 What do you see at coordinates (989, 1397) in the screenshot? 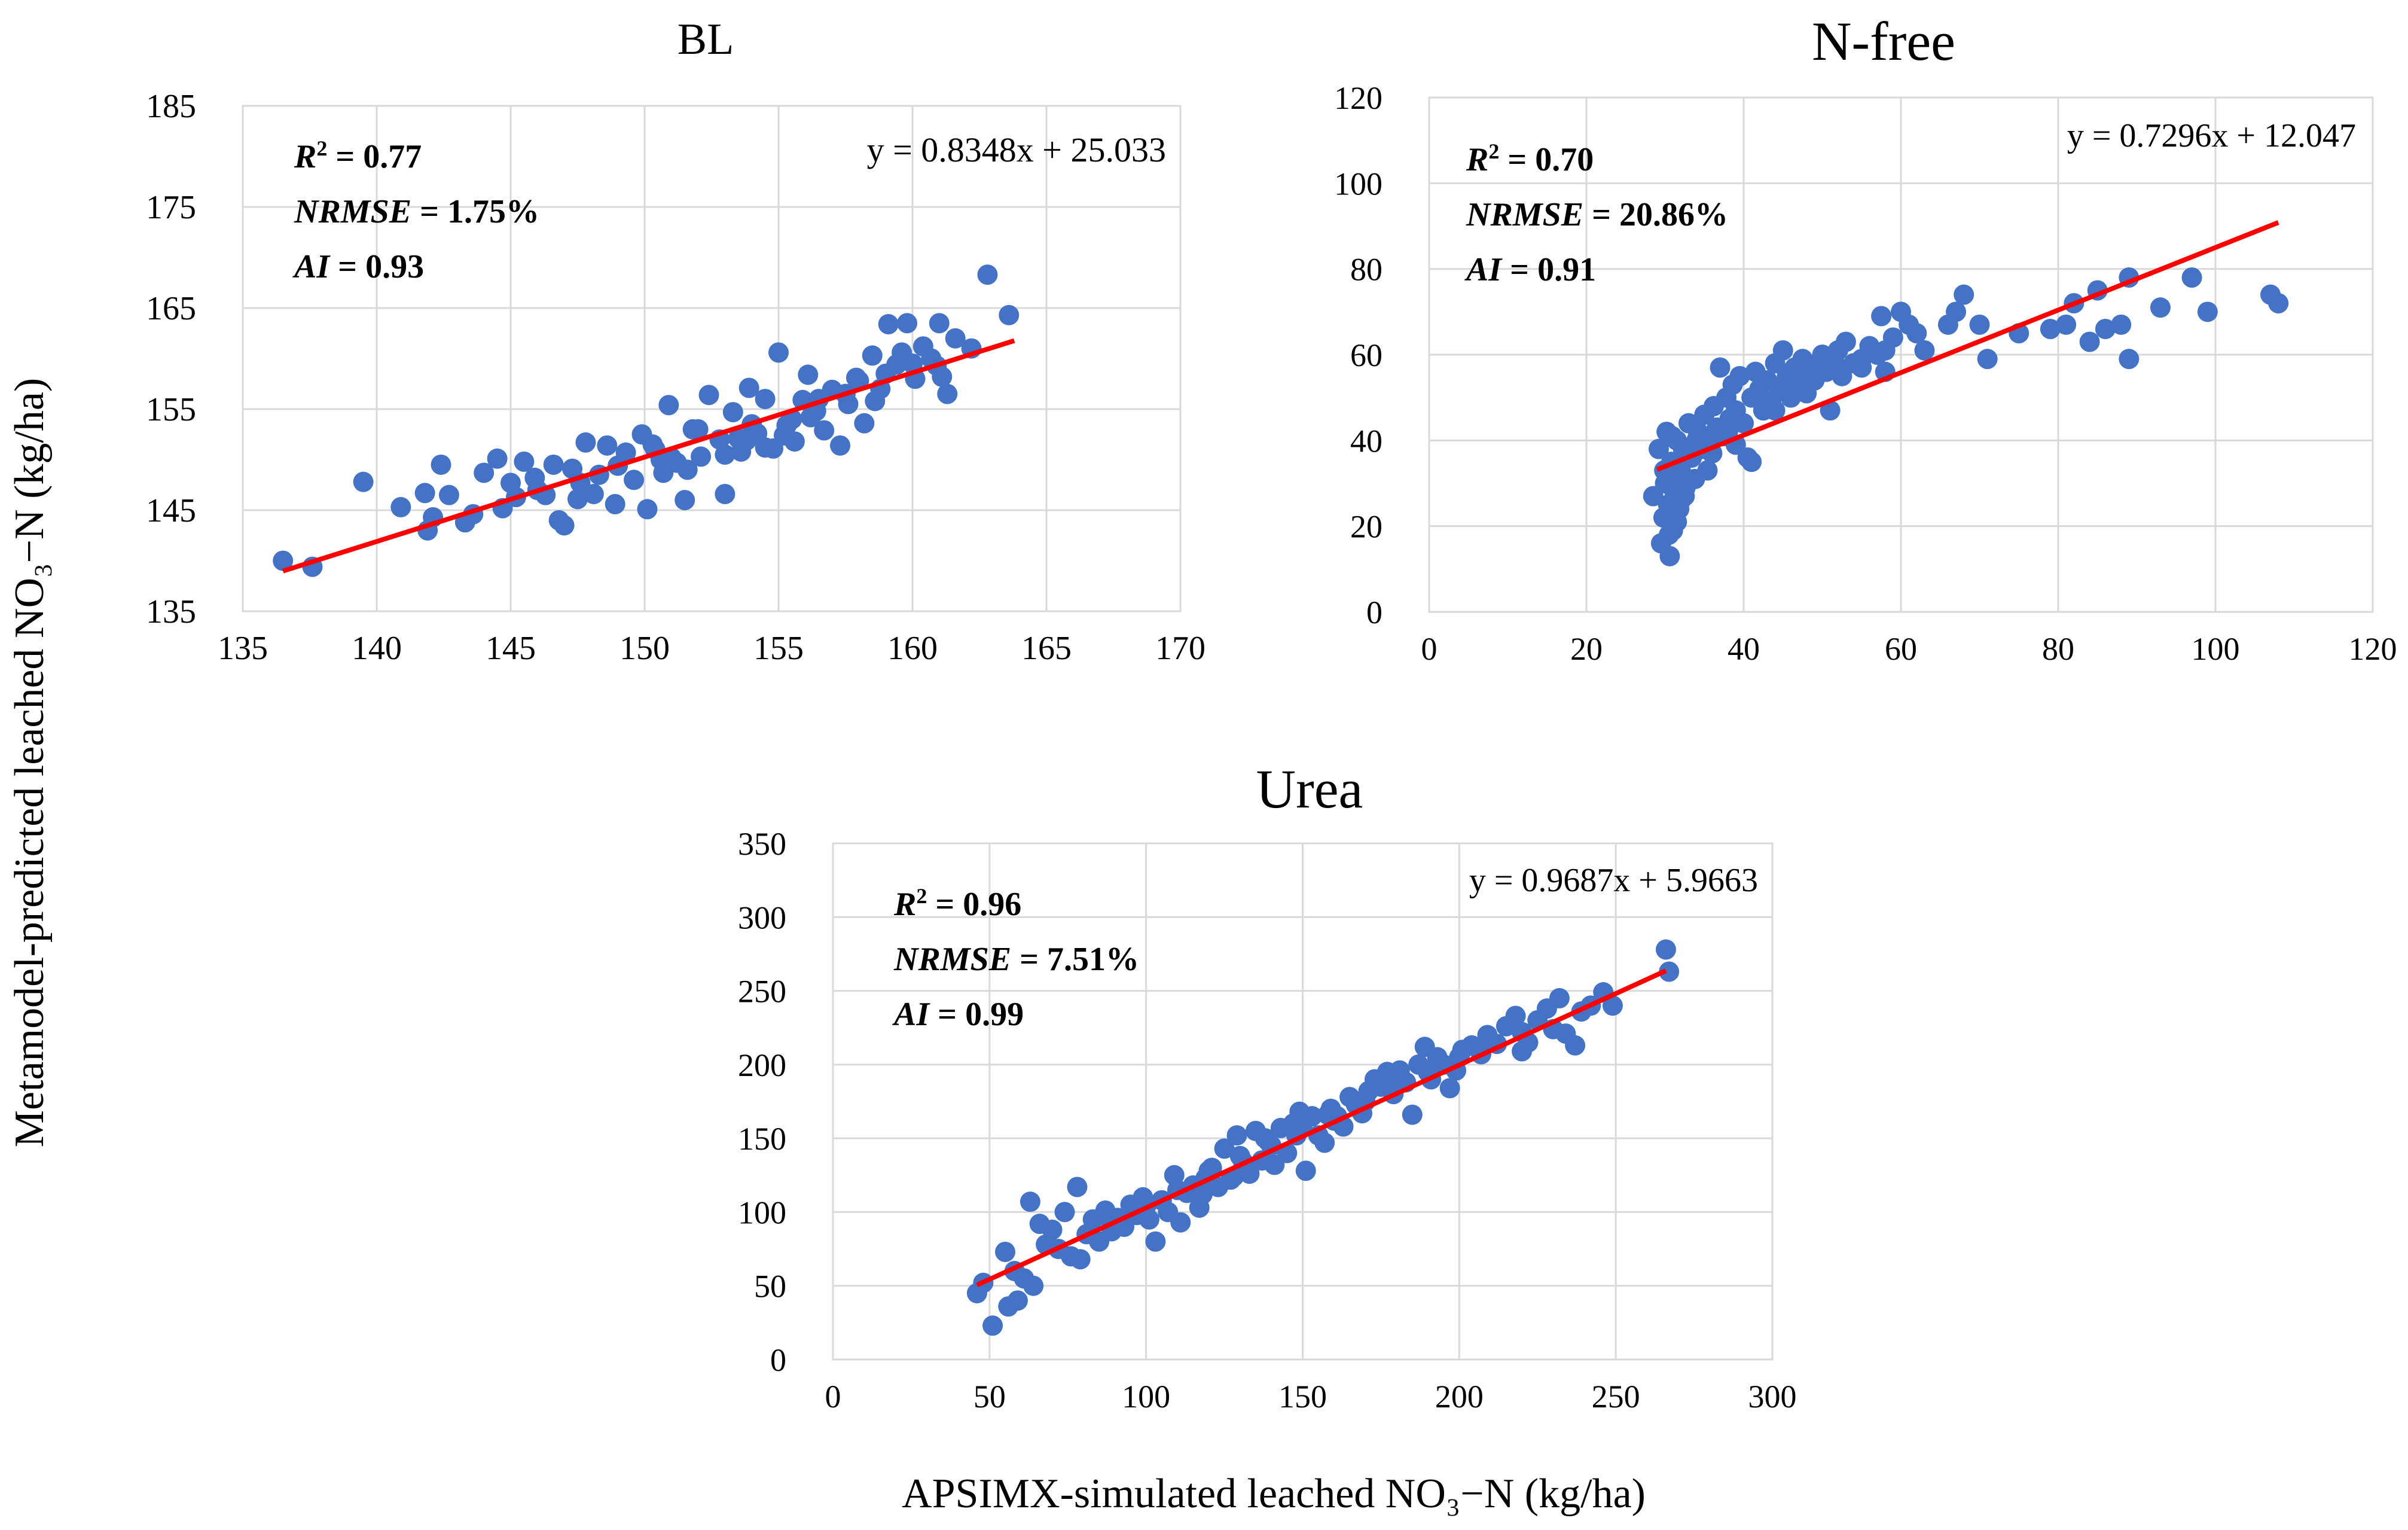
I see `x-tick-label-urea: 50` at bounding box center [989, 1397].